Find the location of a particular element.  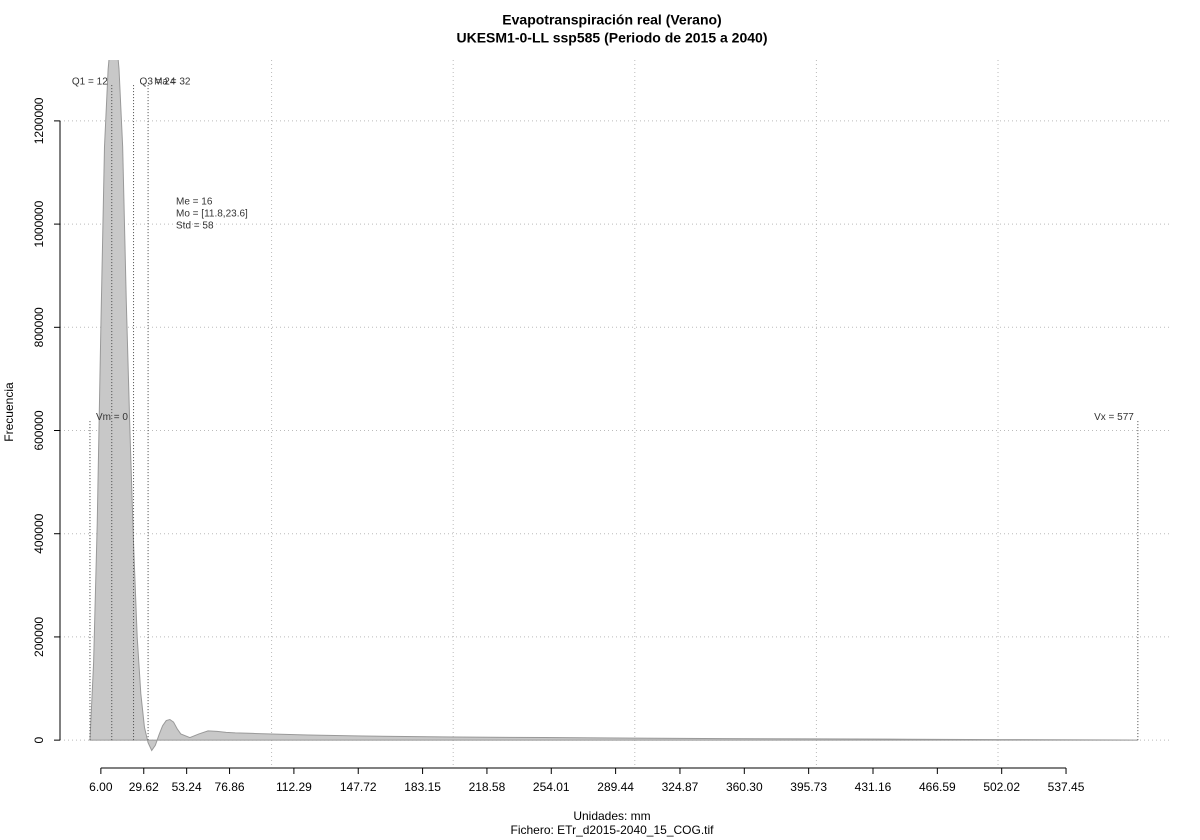

x-tick-label: 183.15 is located at coordinates (422, 787).